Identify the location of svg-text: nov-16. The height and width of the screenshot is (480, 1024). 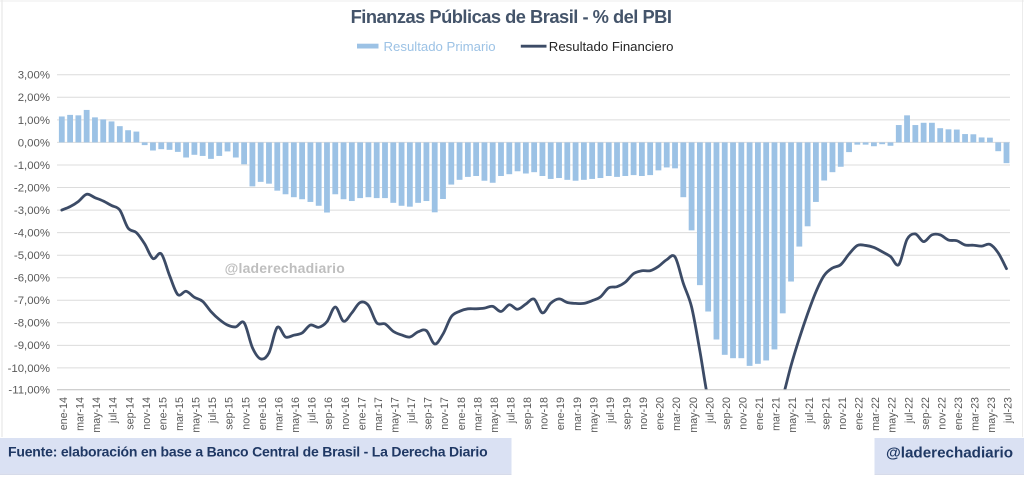
(346, 413).